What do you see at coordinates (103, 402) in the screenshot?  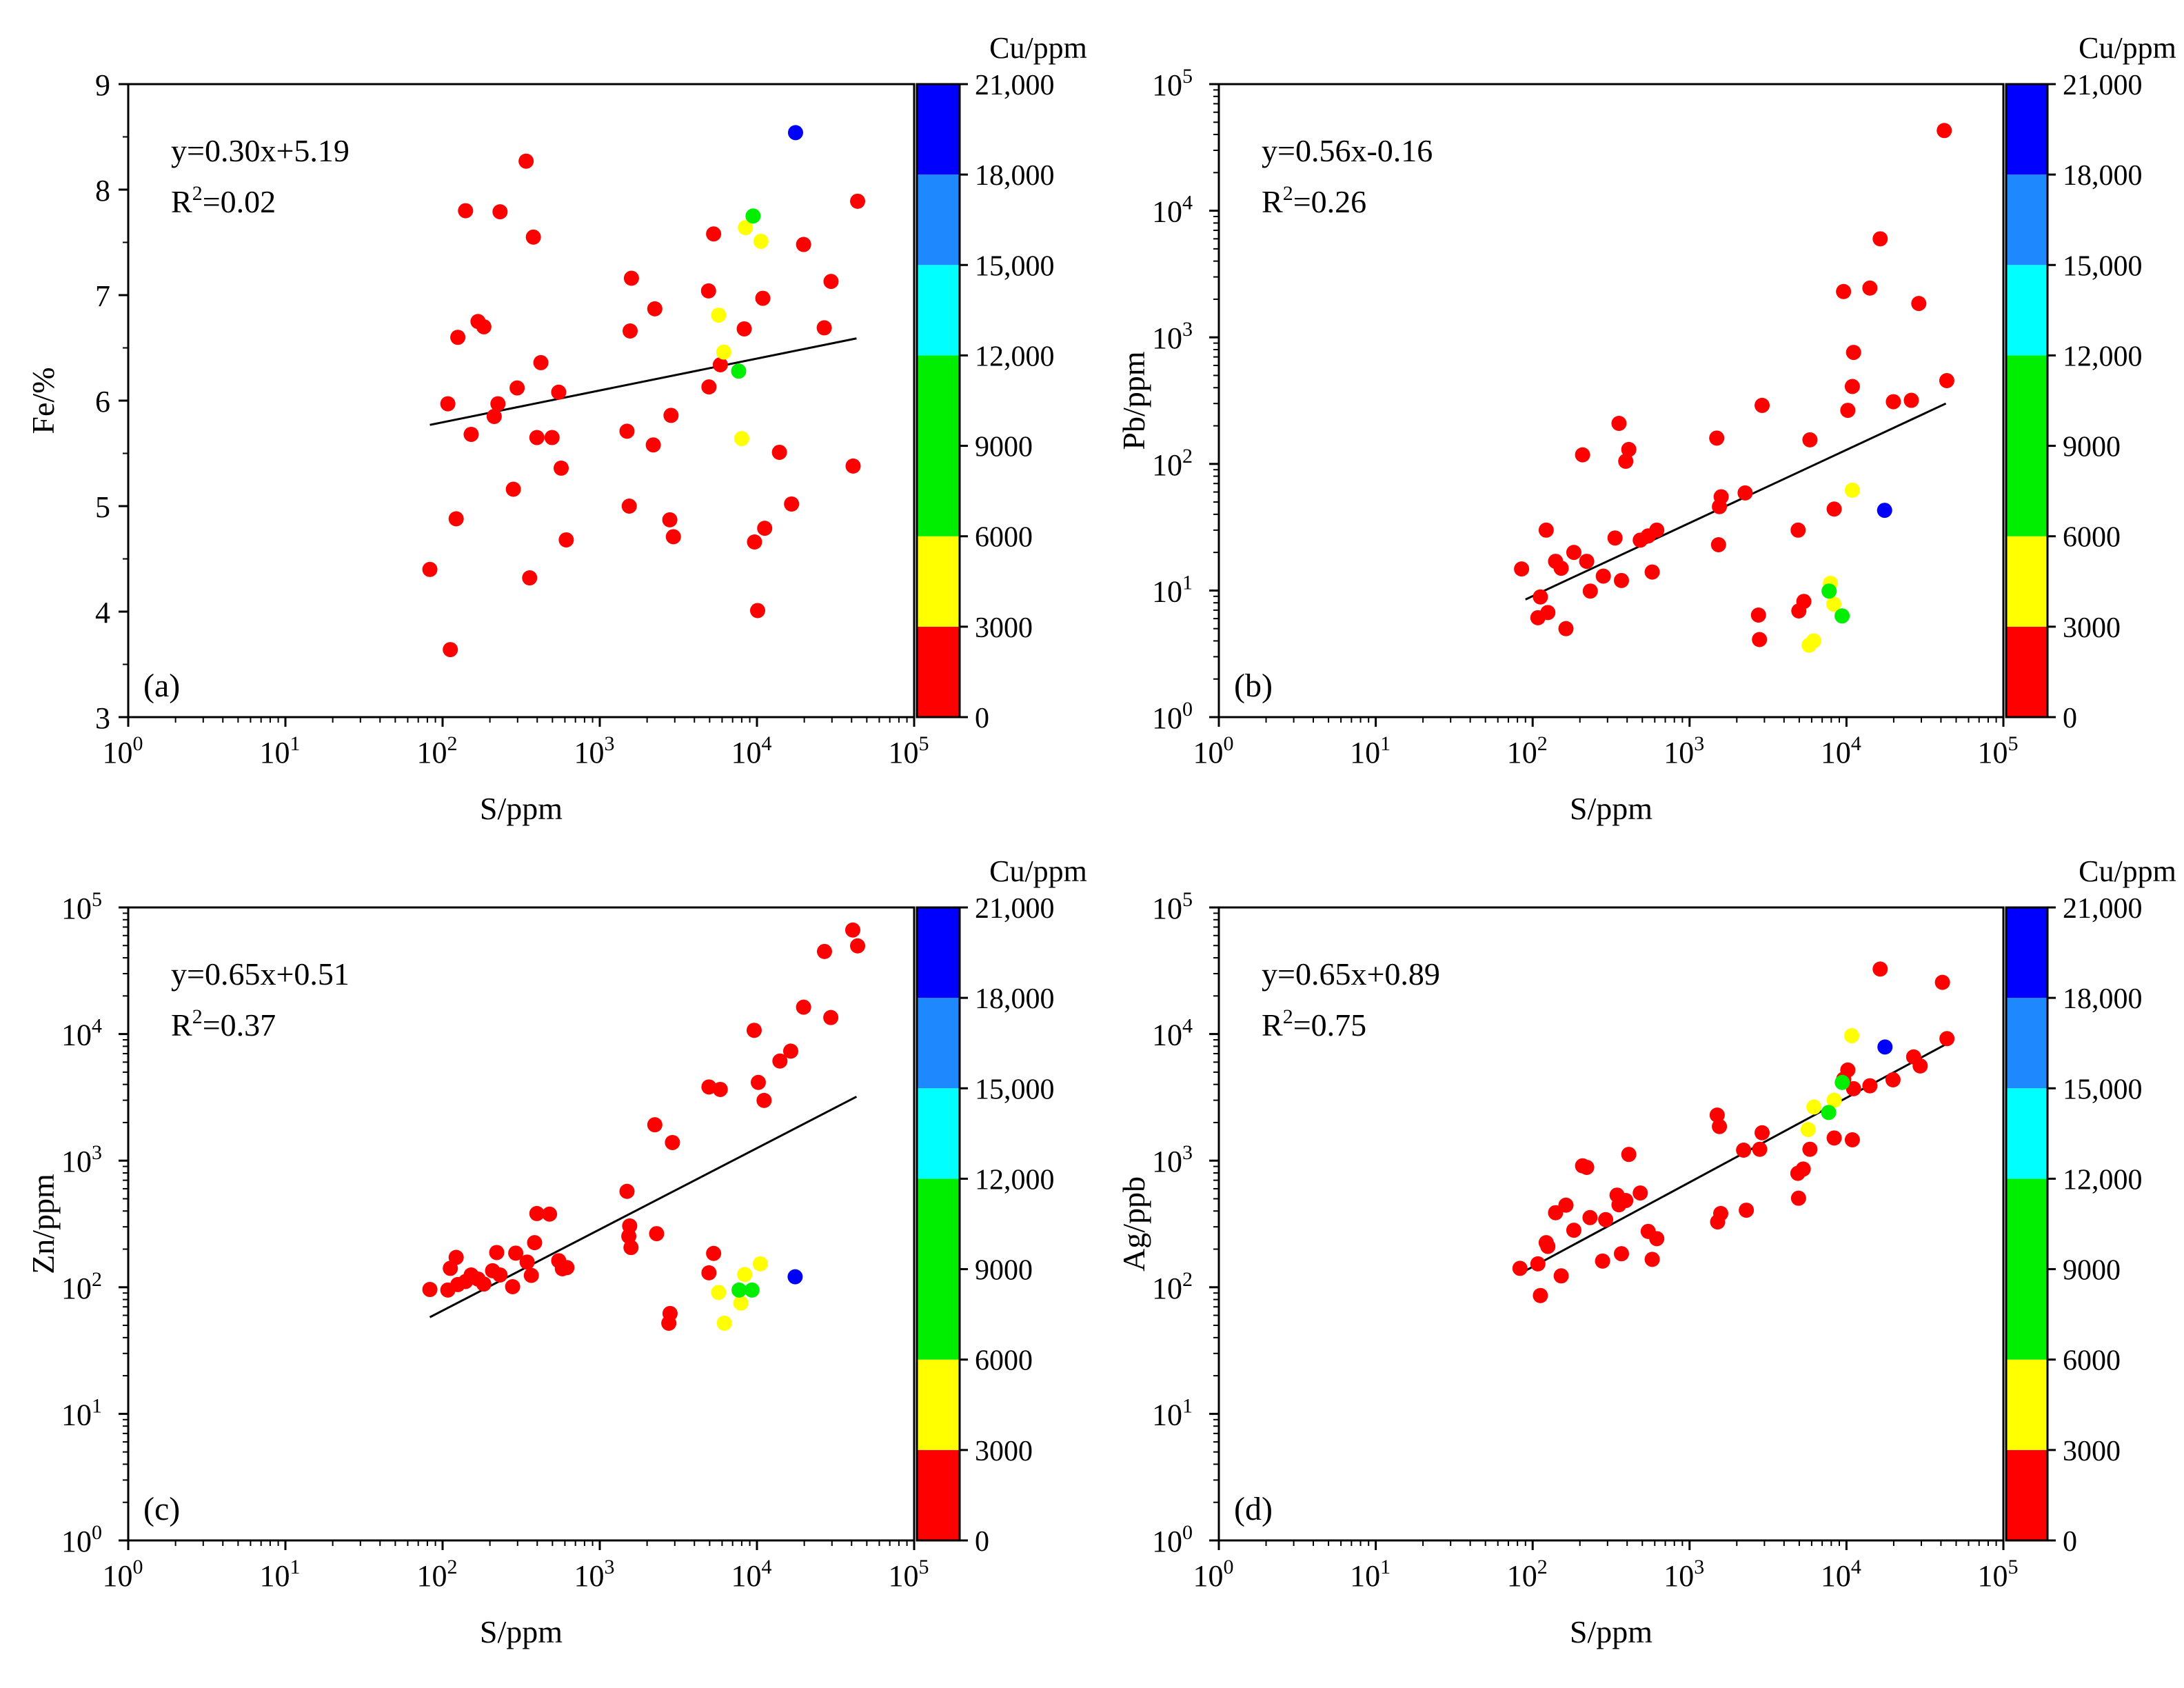 I see `y-tick-label: 6` at bounding box center [103, 402].